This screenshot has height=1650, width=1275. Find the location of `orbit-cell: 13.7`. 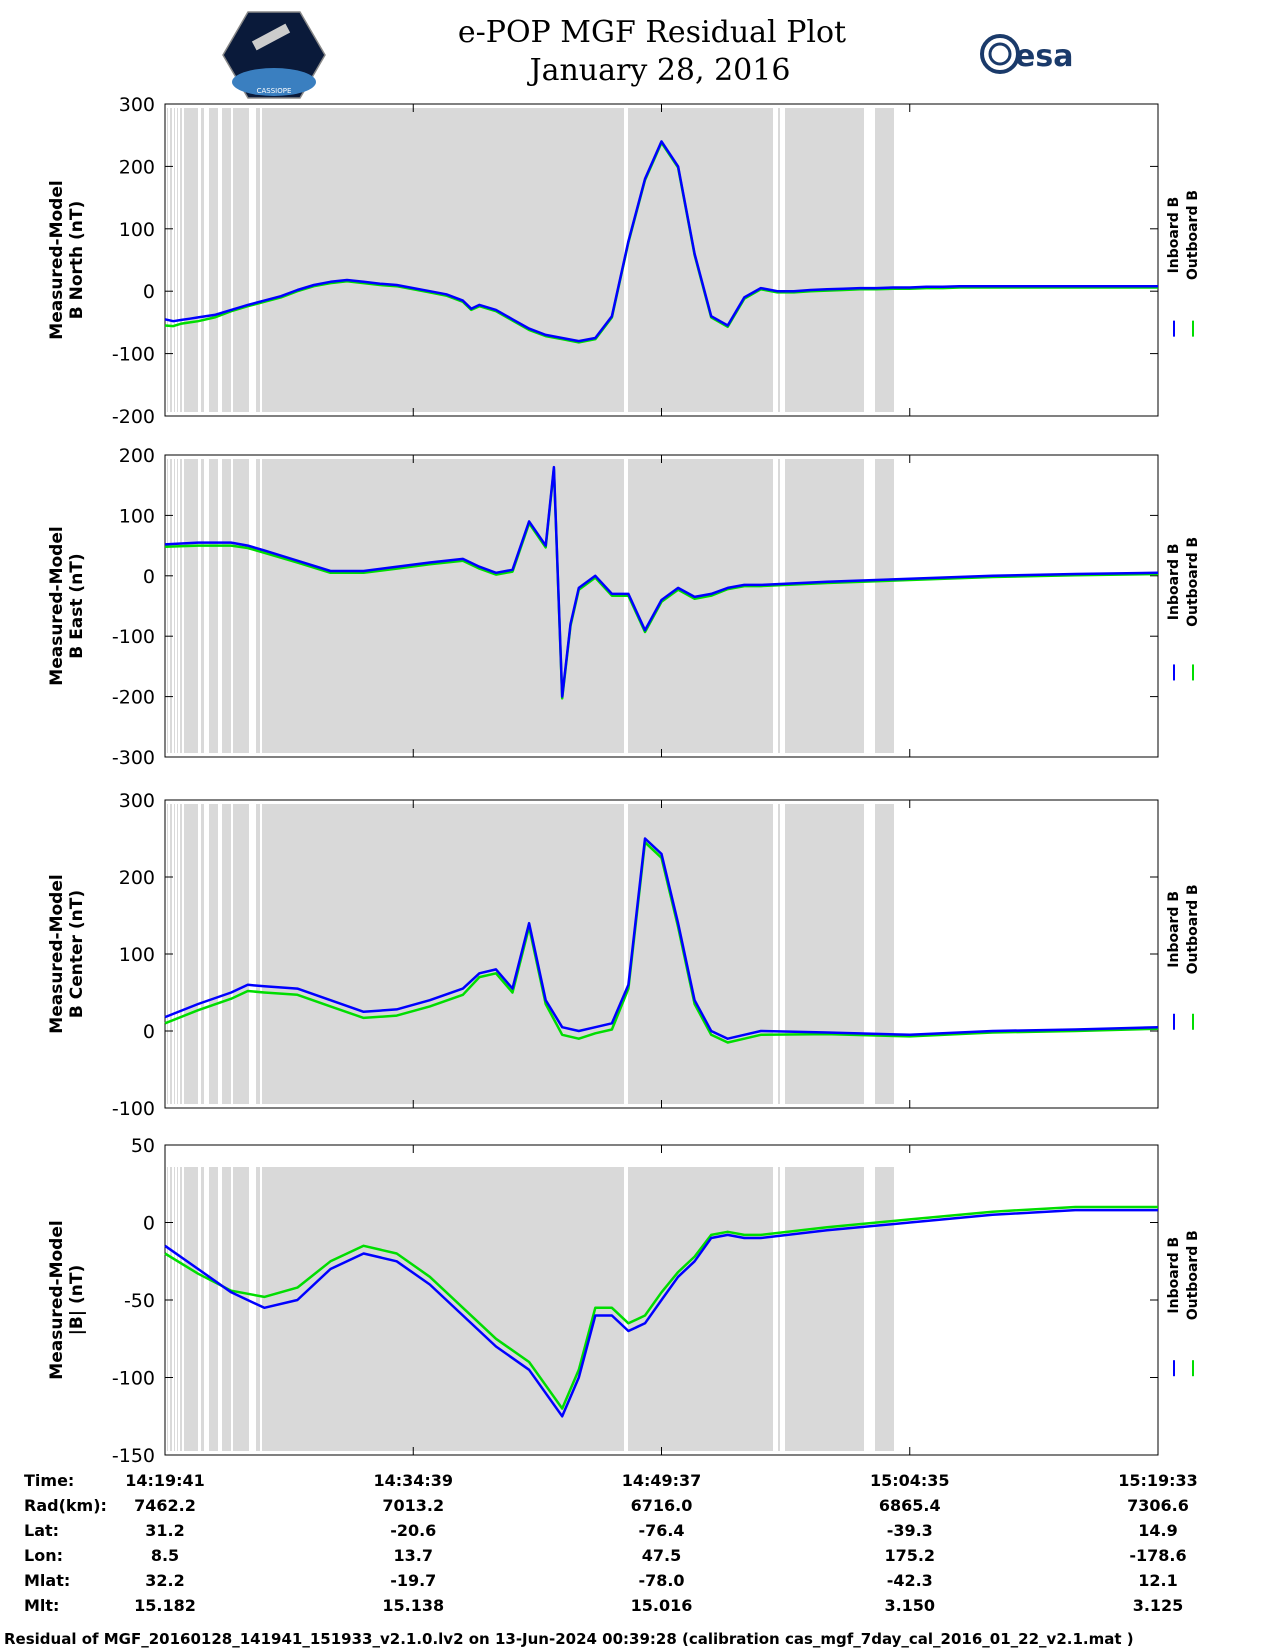

orbit-cell: 13.7 is located at coordinates (413, 1555).